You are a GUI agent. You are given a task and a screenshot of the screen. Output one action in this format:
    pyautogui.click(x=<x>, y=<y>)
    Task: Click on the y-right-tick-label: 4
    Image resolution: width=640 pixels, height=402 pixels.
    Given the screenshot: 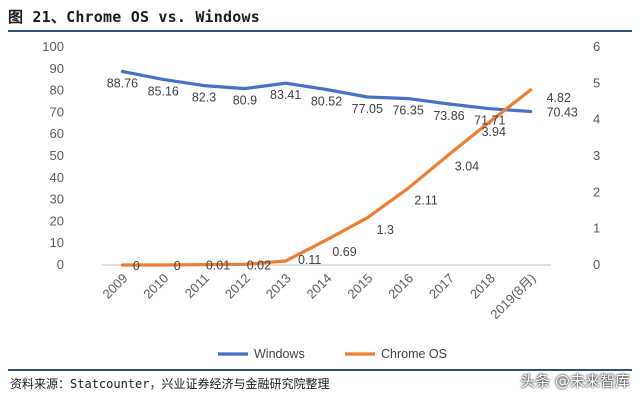 What is the action you would take?
    pyautogui.click(x=596, y=119)
    